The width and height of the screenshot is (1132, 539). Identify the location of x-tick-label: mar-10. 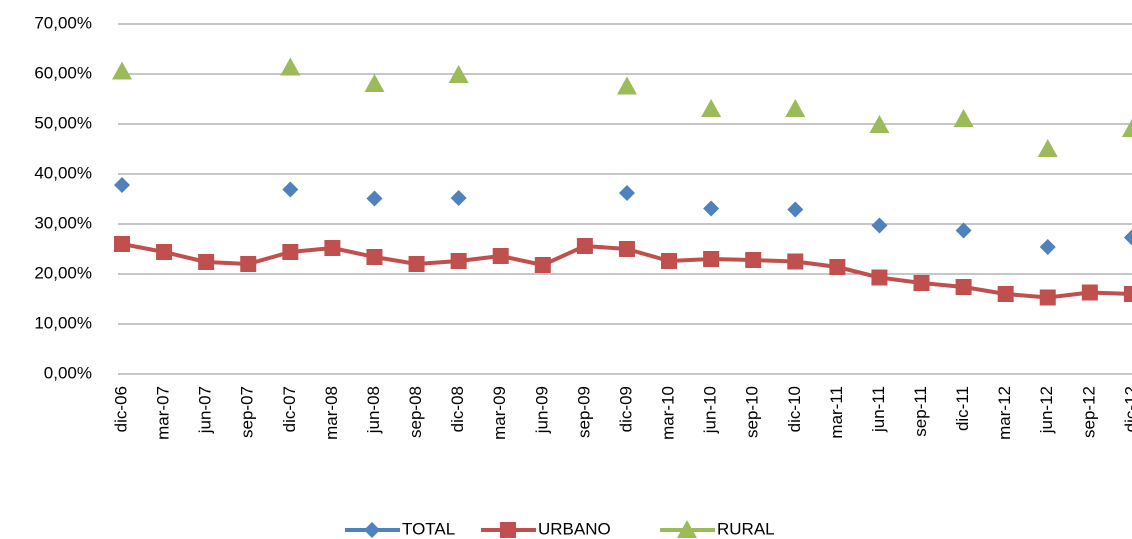
(668, 413).